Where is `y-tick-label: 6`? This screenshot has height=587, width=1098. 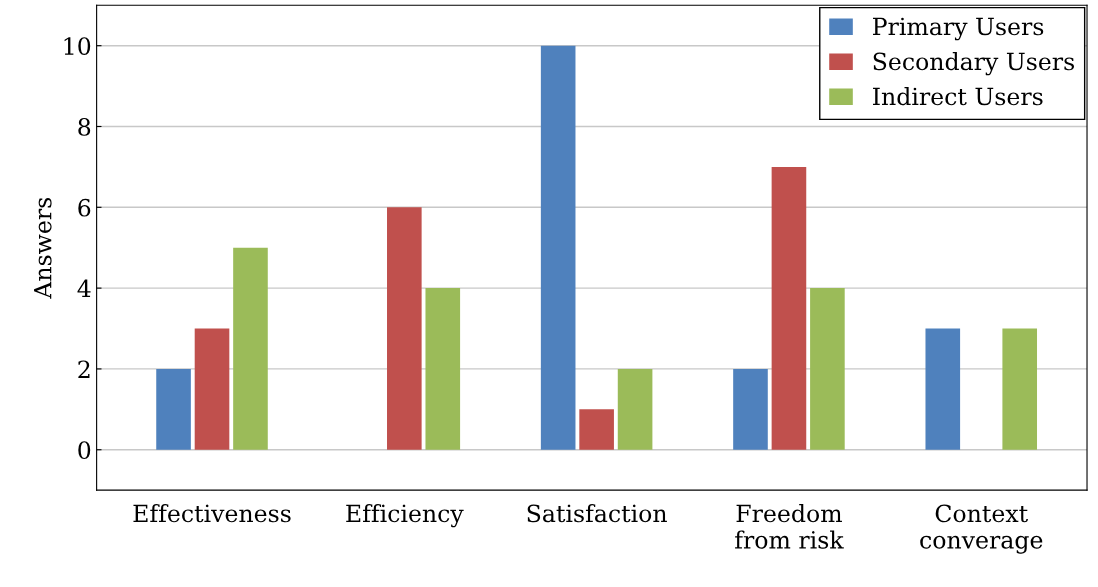 y-tick-label: 6 is located at coordinates (84, 207).